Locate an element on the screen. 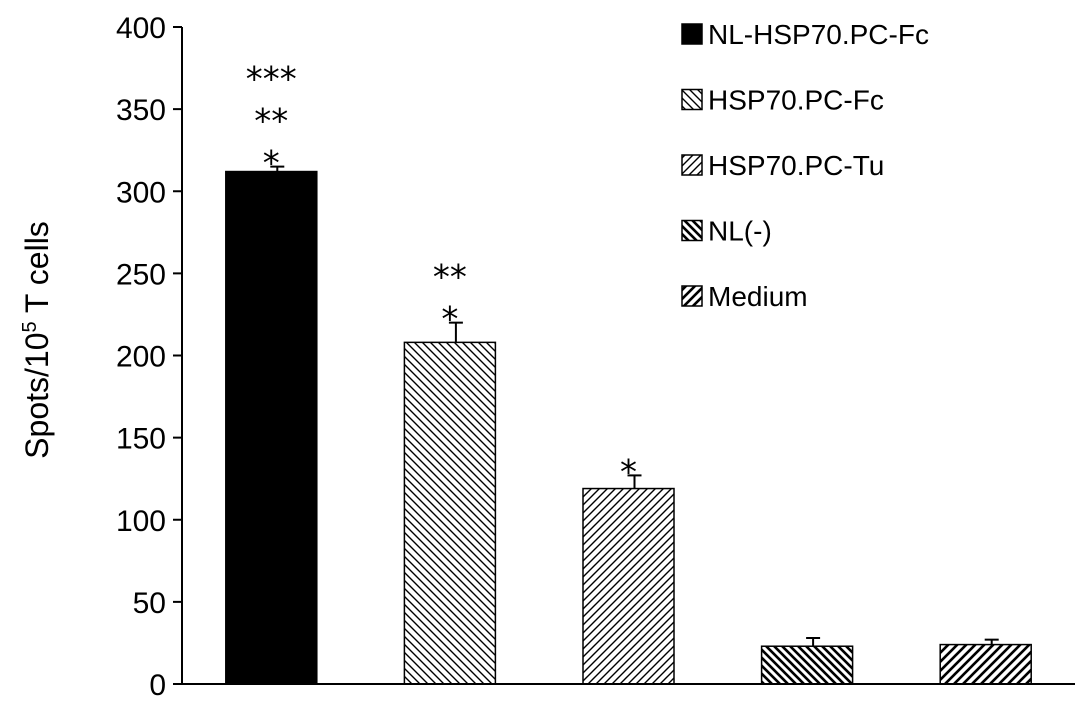 This screenshot has width=1087, height=704. y-tick-label-400: 400 is located at coordinates (141, 28).